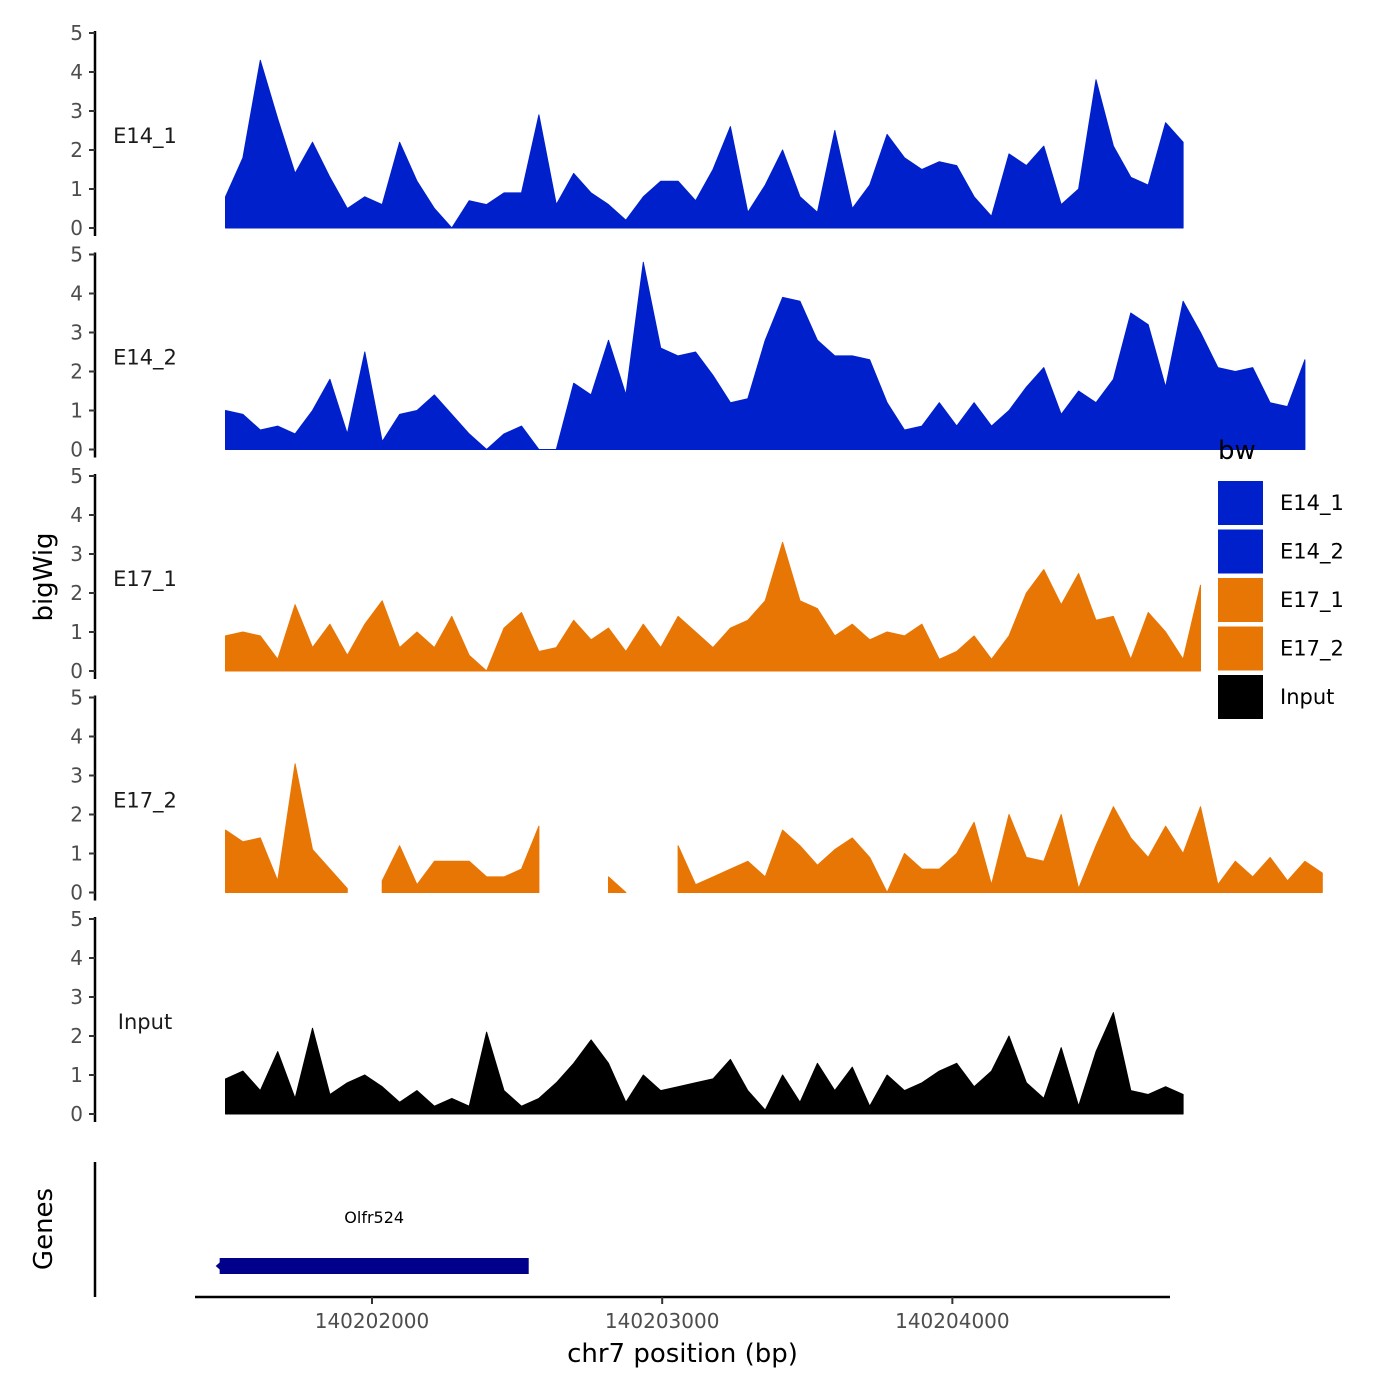 The image size is (1400, 1400). What do you see at coordinates (372, 1321) in the screenshot?
I see `x-tick-label: 140202000` at bounding box center [372, 1321].